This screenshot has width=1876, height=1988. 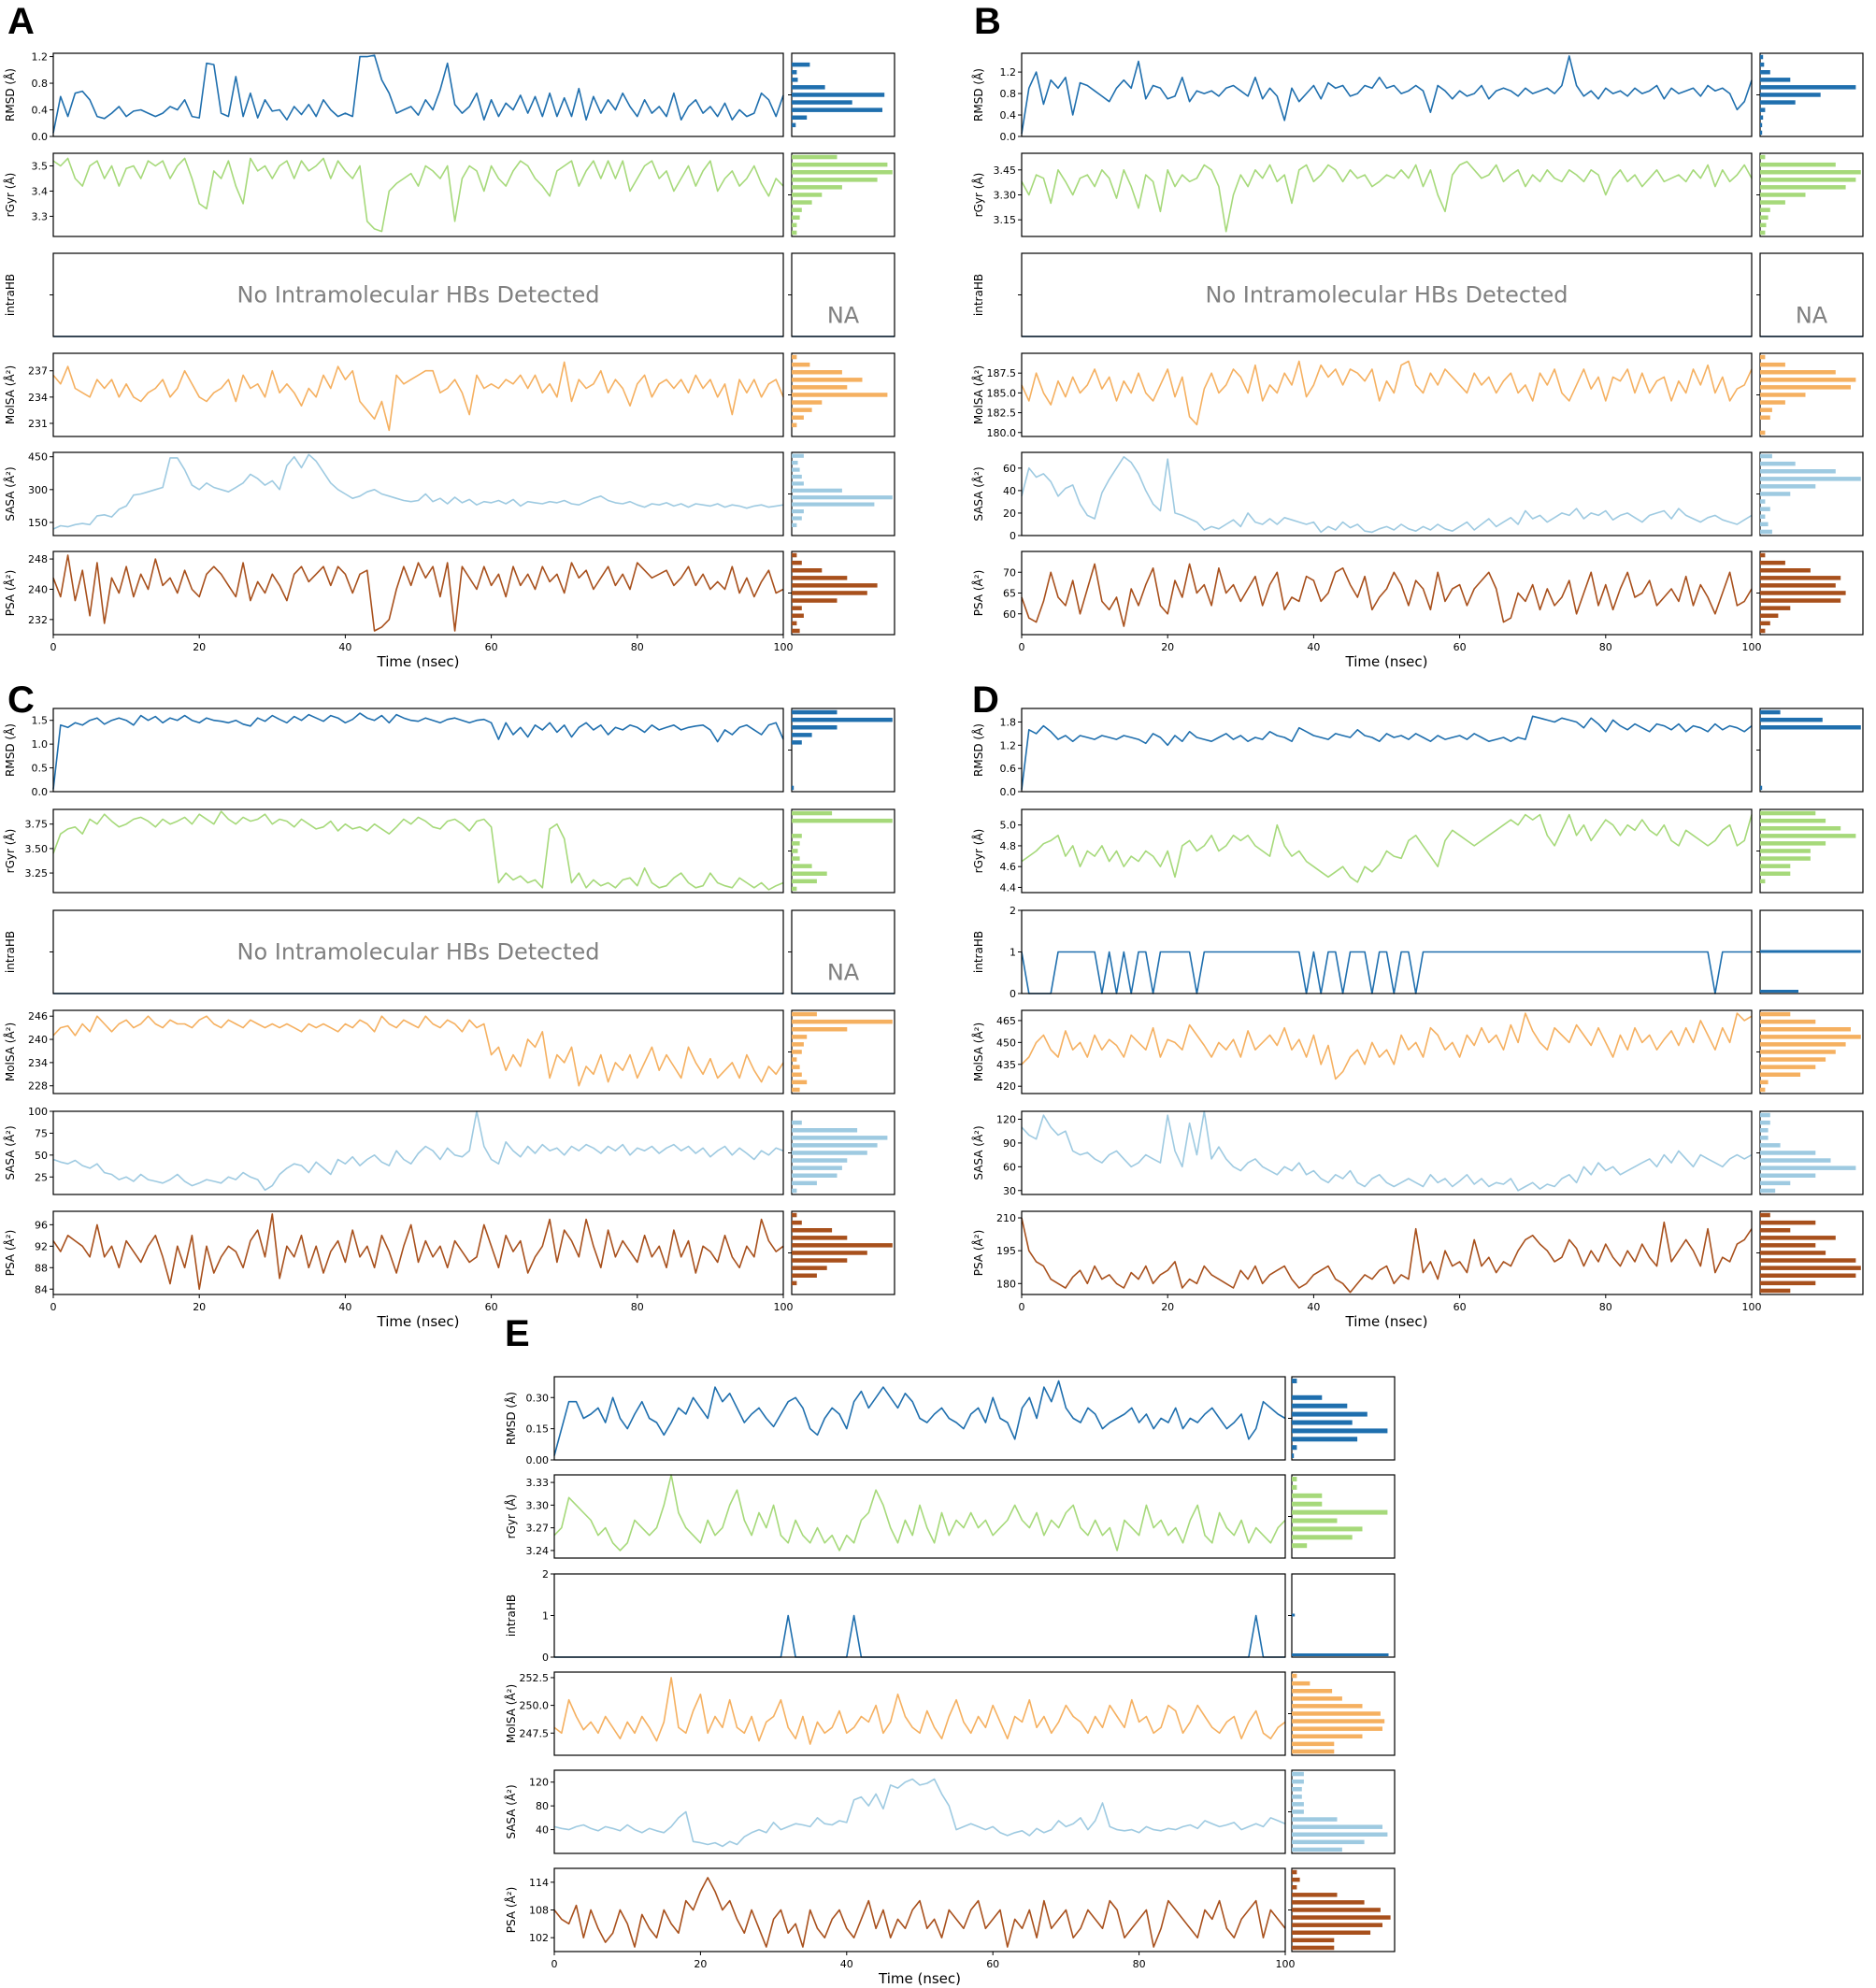 I want to click on psa-ylabel: PSA (Å²), so click(x=10, y=593).